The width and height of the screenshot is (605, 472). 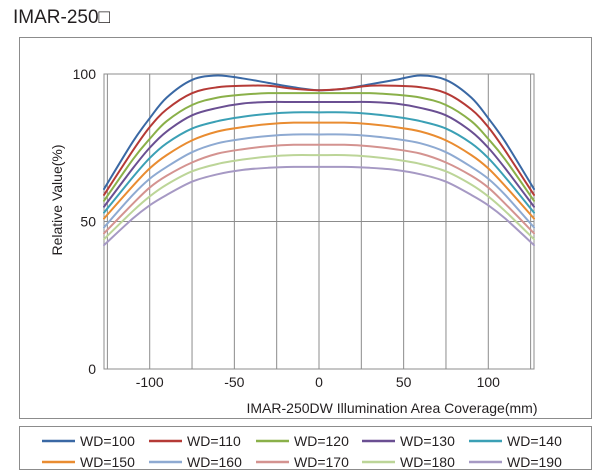 I want to click on legend-label: WD=180, so click(x=427, y=462).